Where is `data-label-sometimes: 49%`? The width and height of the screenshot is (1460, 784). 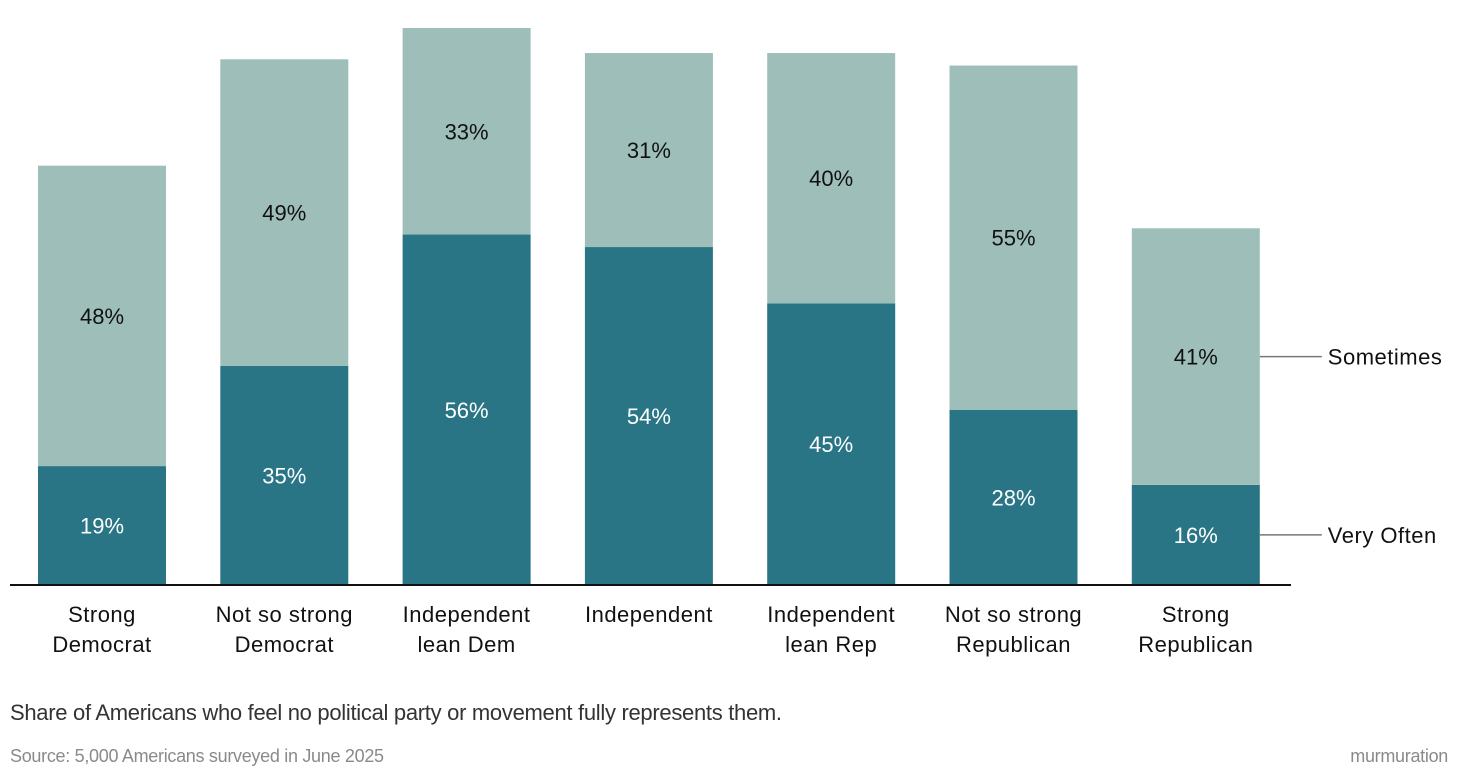 data-label-sometimes: 49% is located at coordinates (284, 213).